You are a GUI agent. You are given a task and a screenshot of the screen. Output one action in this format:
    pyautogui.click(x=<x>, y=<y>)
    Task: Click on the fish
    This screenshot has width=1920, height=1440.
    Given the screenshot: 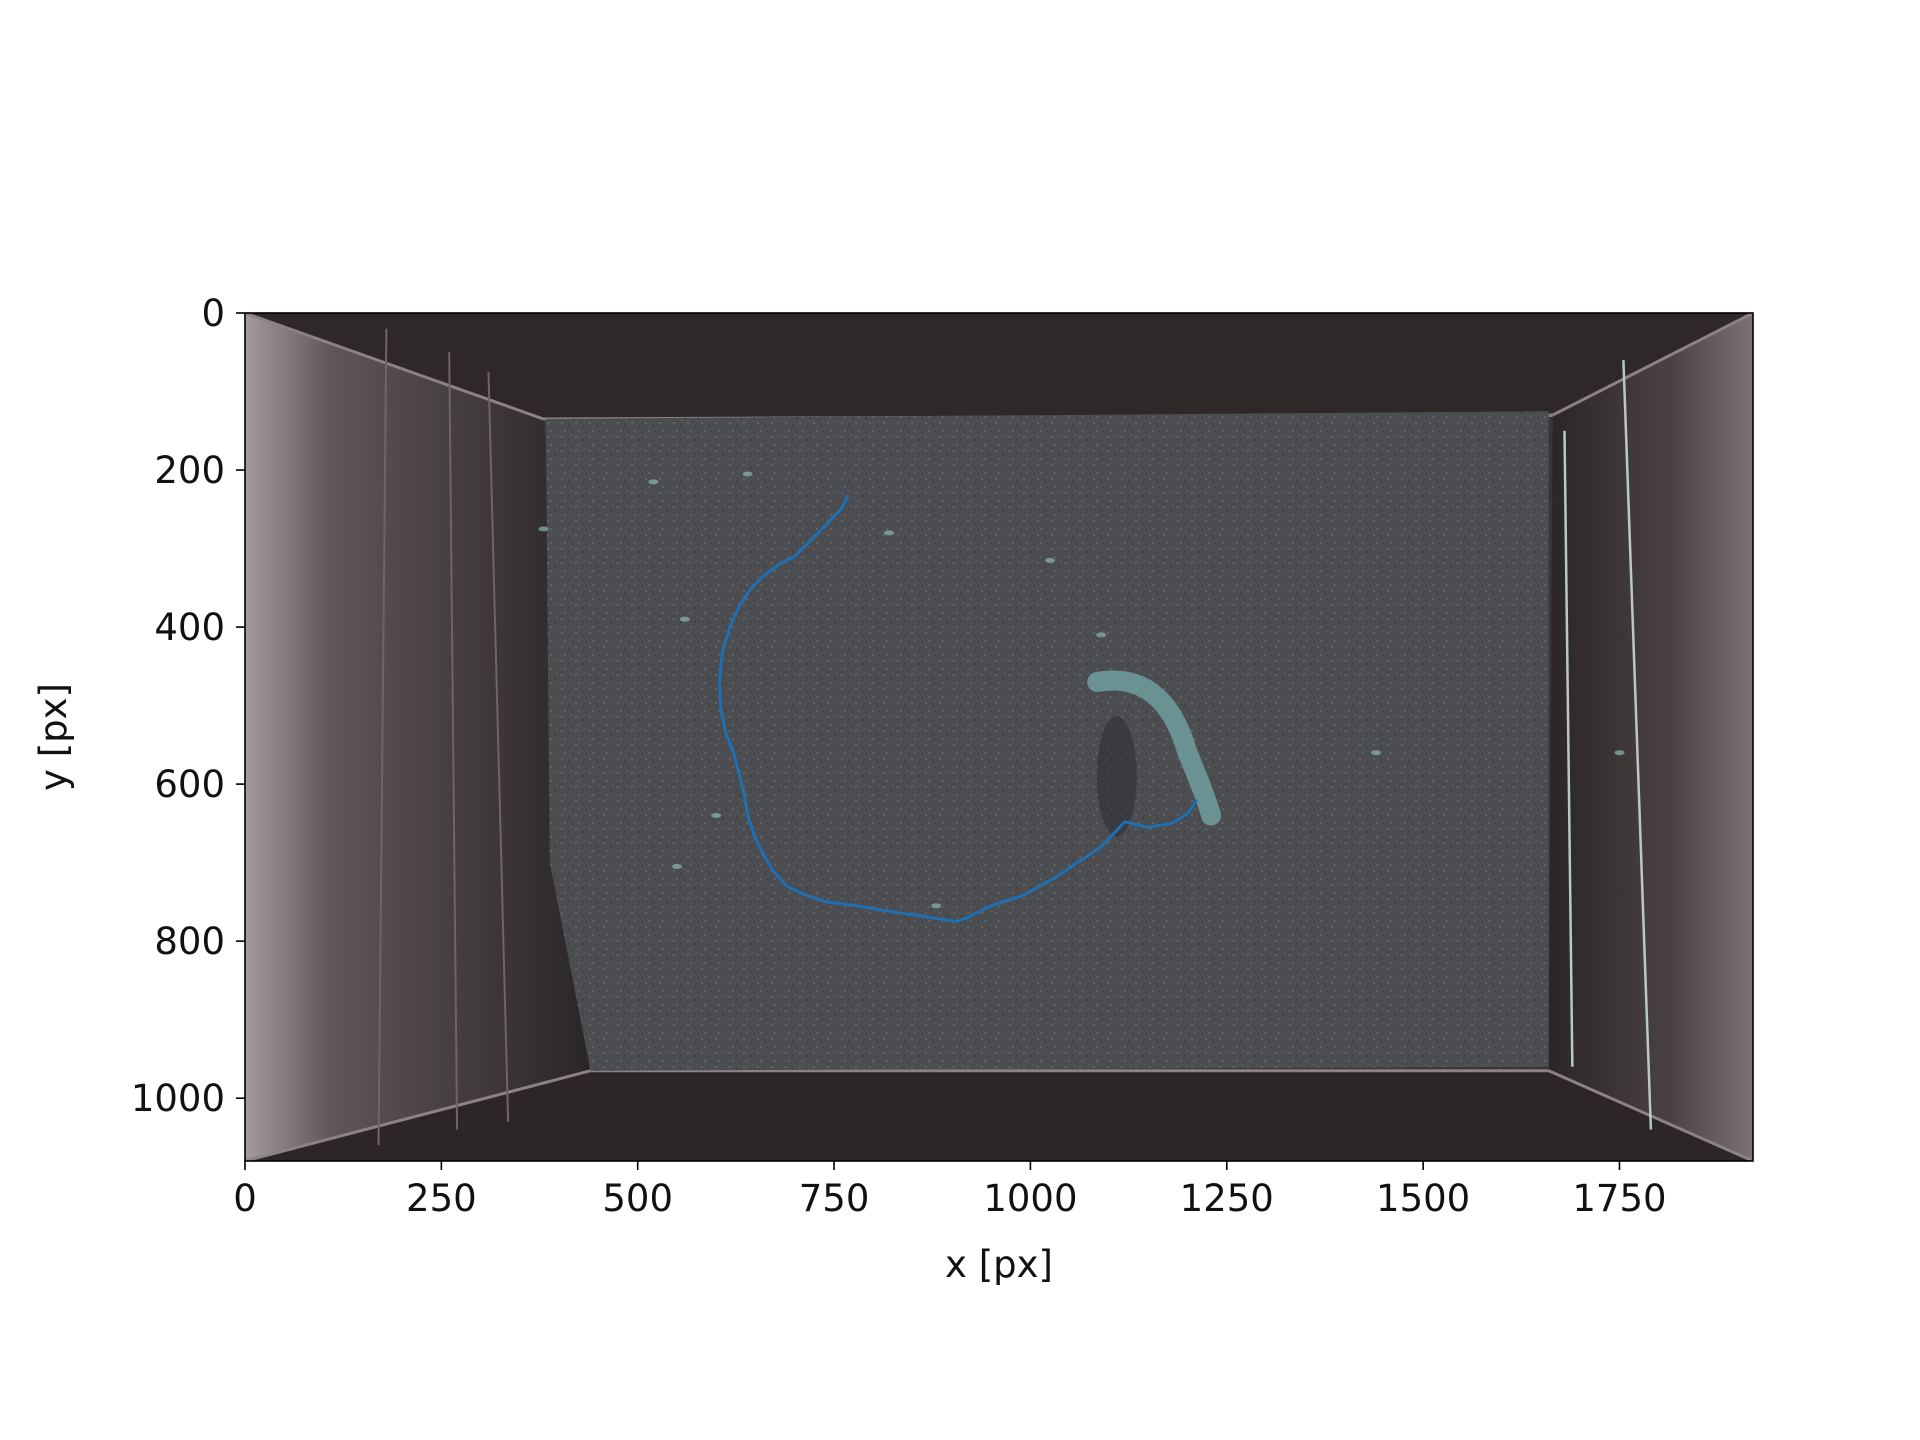 What is the action you would take?
    pyautogui.click(x=1154, y=748)
    